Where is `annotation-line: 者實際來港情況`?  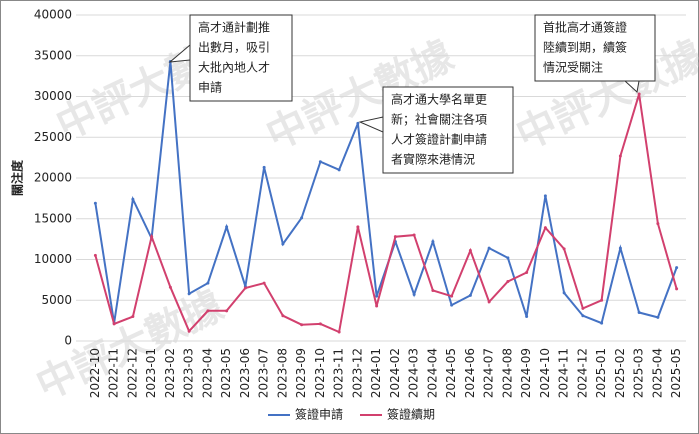 annotation-line: 者實際來港情況 is located at coordinates (433, 159).